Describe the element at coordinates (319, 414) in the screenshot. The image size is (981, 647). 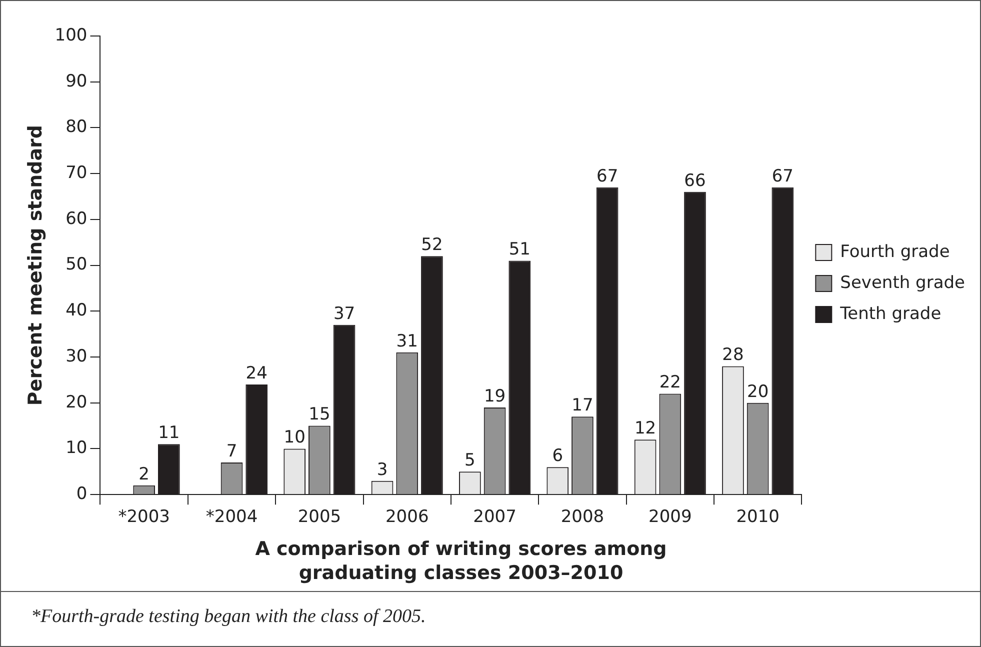
I see `data-label: 15` at that location.